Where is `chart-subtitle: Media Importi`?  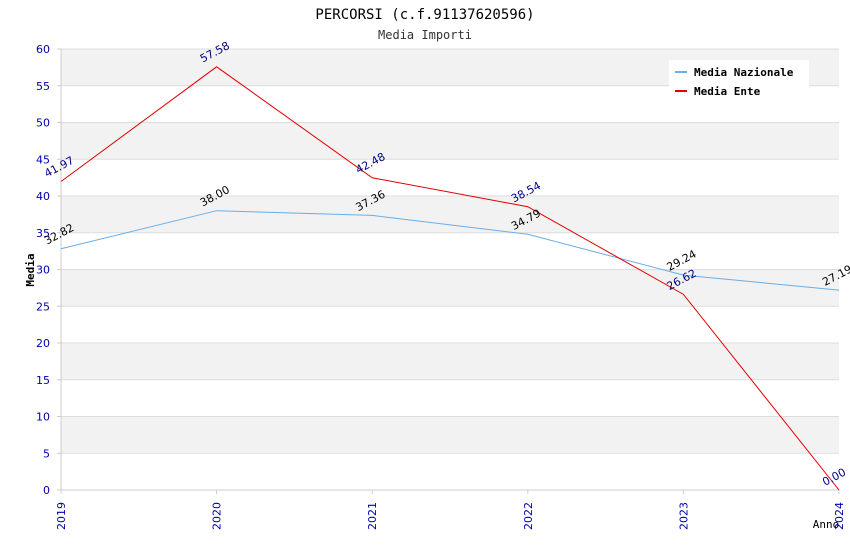 chart-subtitle: Media Importi is located at coordinates (425, 35).